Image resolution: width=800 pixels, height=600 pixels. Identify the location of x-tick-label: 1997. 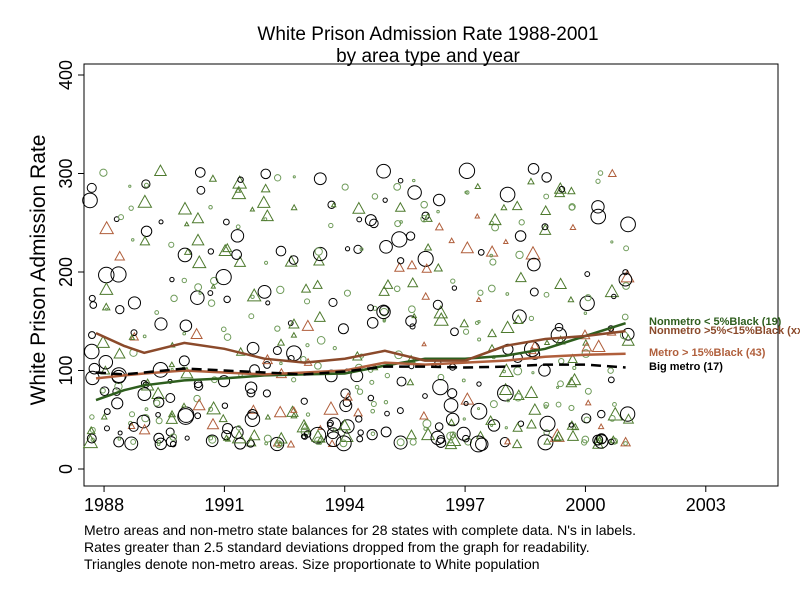
(465, 505).